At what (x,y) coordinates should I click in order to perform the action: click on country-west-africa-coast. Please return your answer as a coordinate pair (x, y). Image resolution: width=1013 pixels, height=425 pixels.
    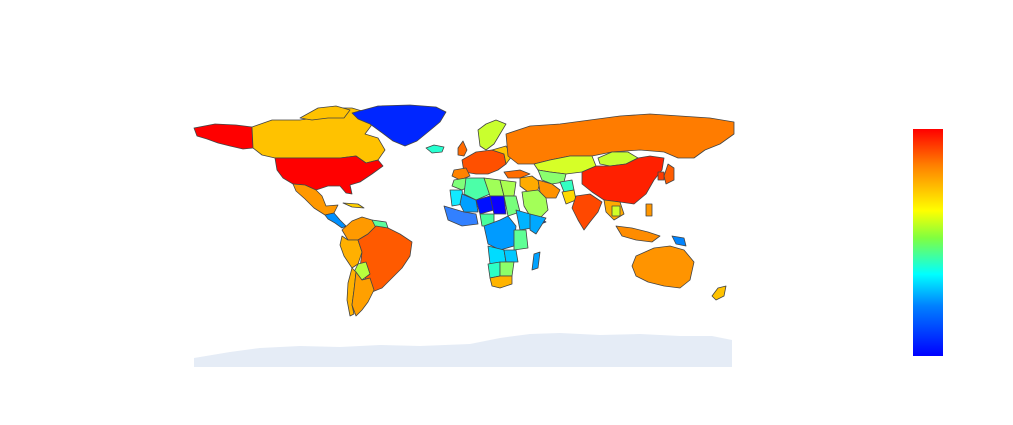
    Looking at the image, I should click on (461, 216).